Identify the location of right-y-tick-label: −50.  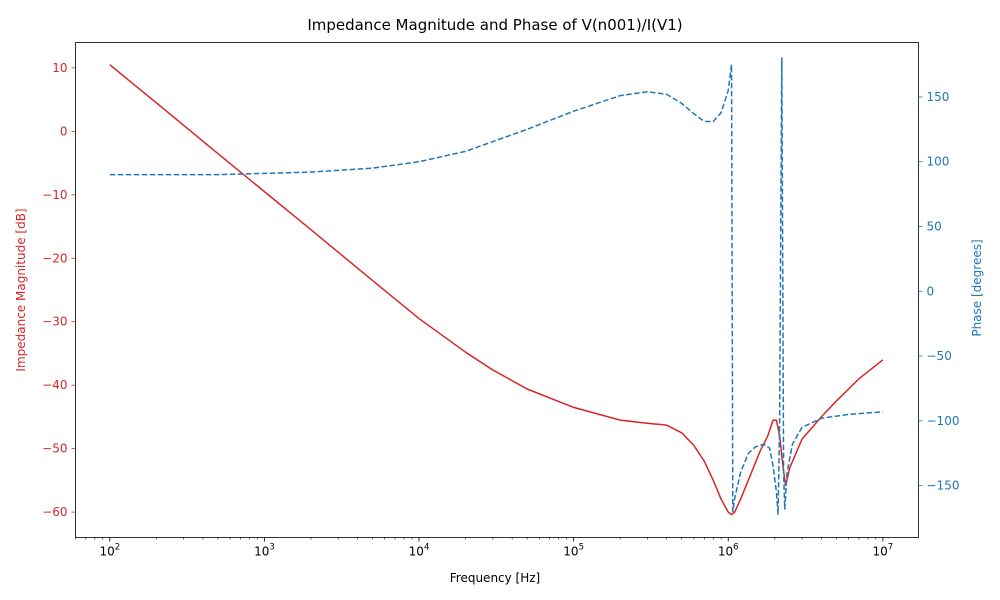
(939, 356).